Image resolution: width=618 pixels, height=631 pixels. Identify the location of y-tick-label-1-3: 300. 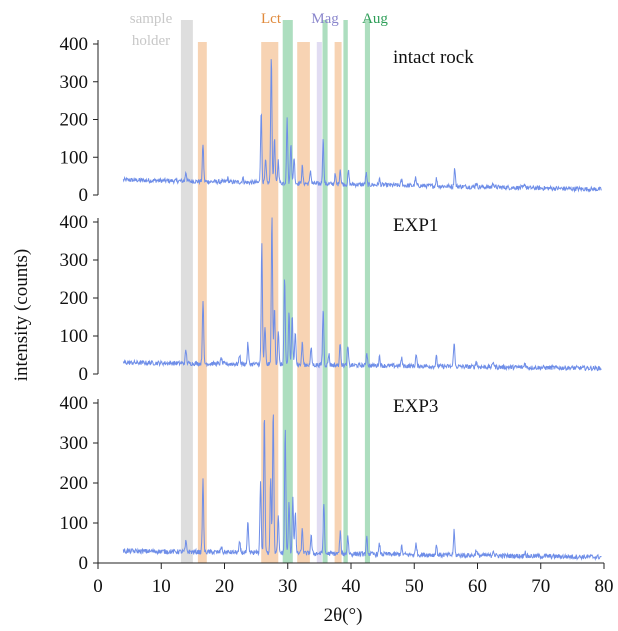
(74, 260).